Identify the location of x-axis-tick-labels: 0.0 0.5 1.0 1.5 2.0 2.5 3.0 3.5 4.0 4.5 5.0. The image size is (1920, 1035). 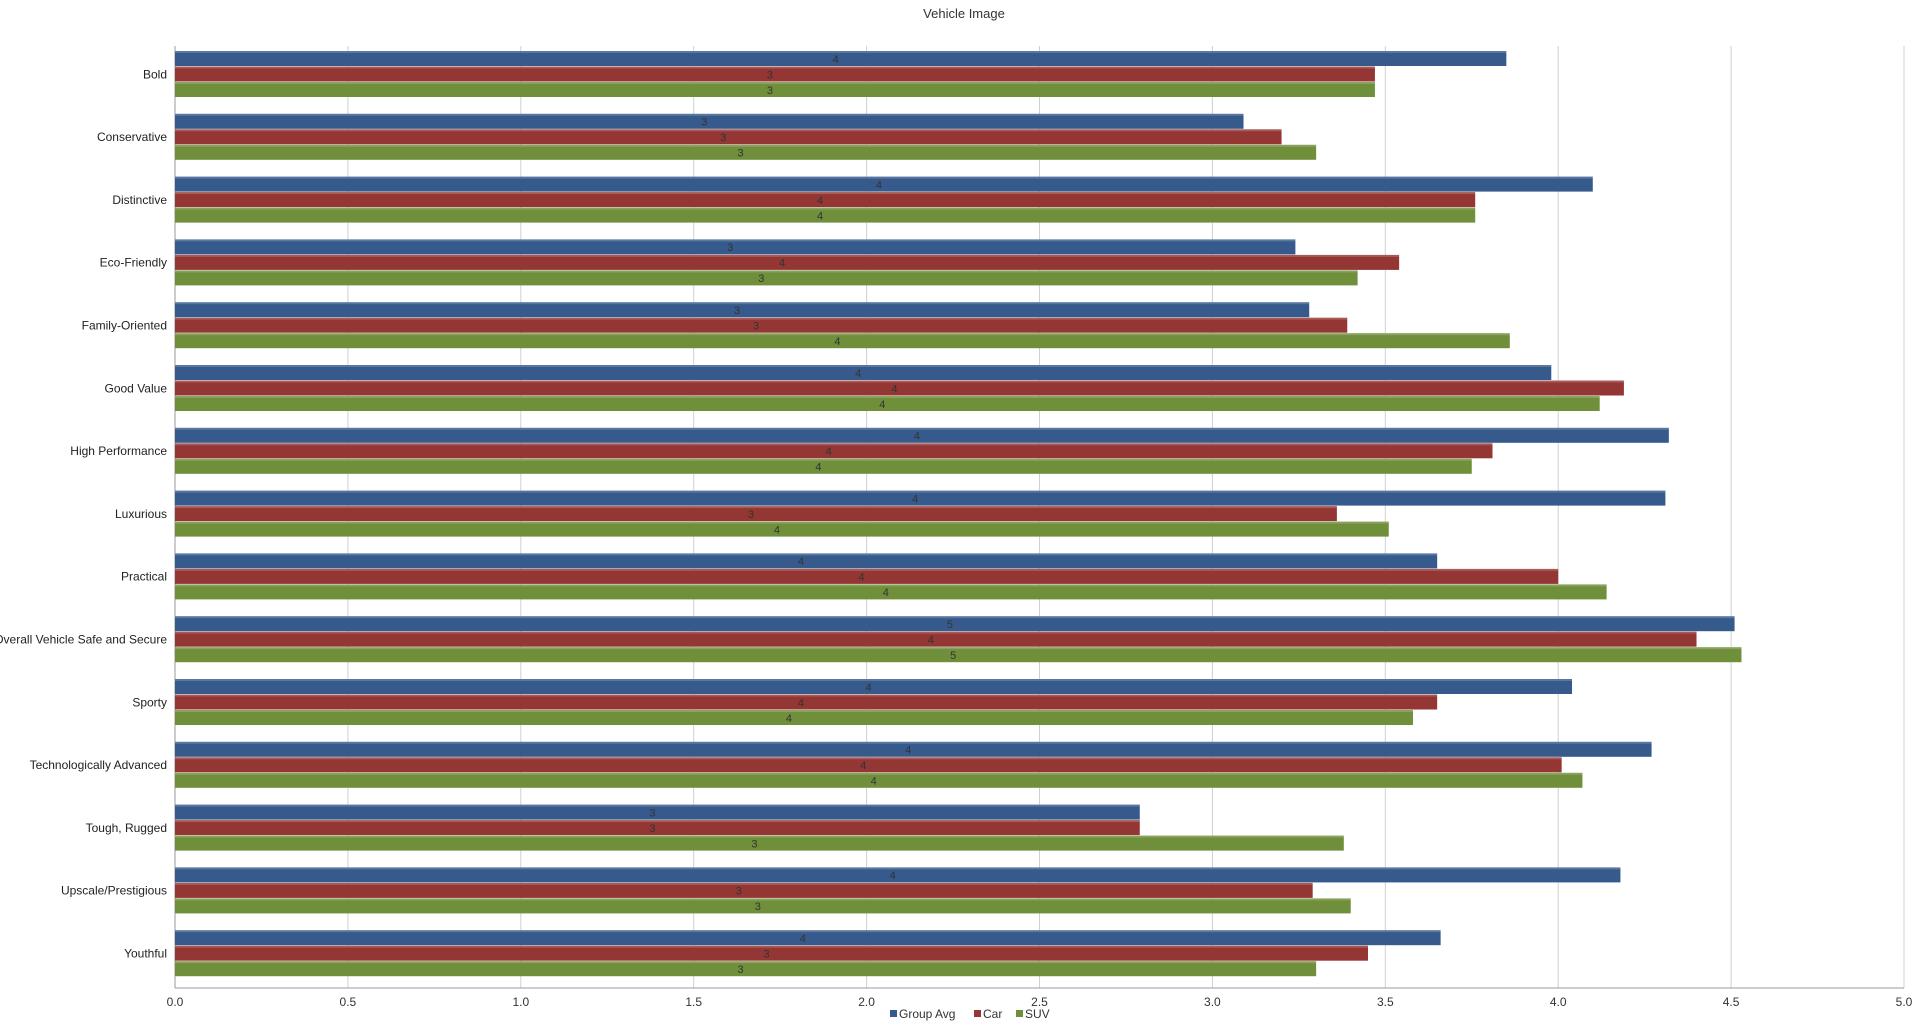
(1040, 1002).